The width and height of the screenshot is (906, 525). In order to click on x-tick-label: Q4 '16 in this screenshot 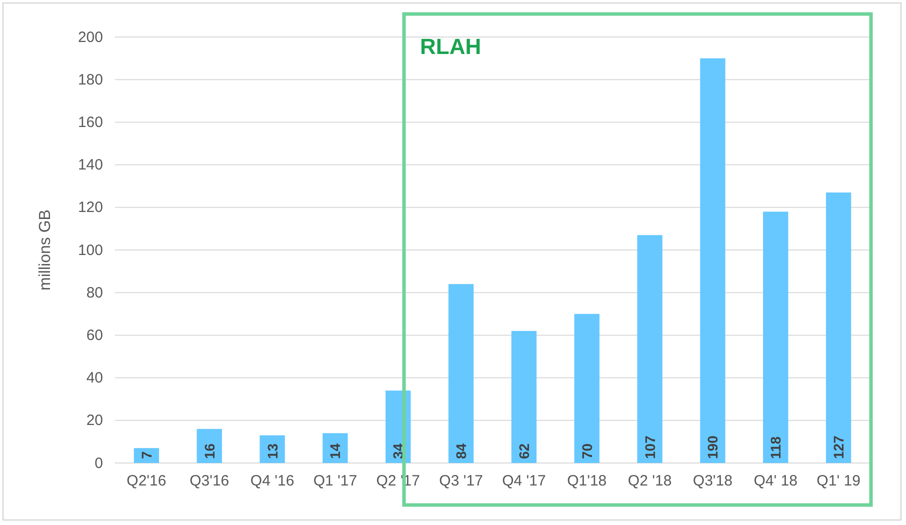, I will do `click(272, 481)`.